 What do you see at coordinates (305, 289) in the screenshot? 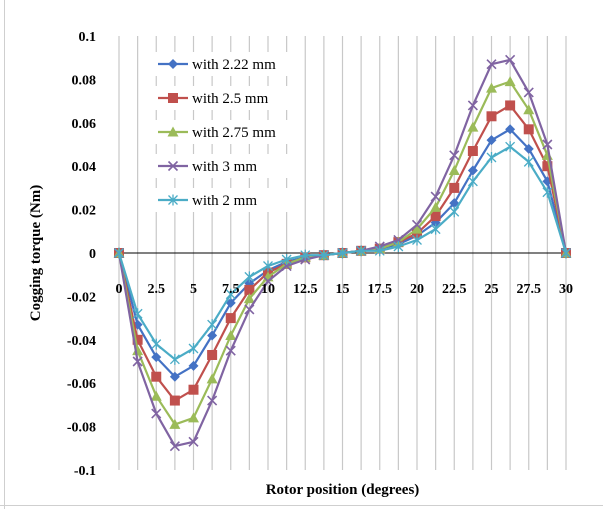
I see `x-tick-label: 12.5` at bounding box center [305, 289].